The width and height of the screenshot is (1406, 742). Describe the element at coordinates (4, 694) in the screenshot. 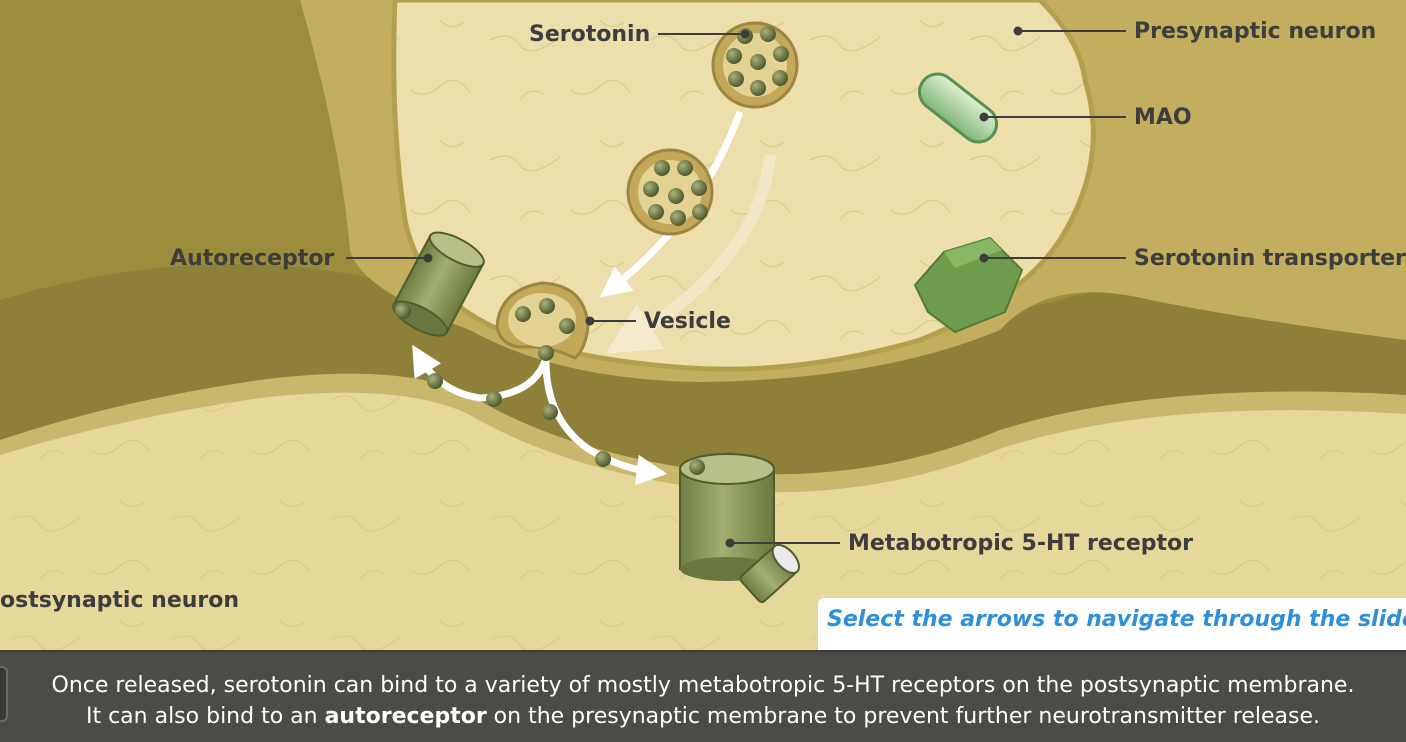

I see `previous-slide-button` at that location.